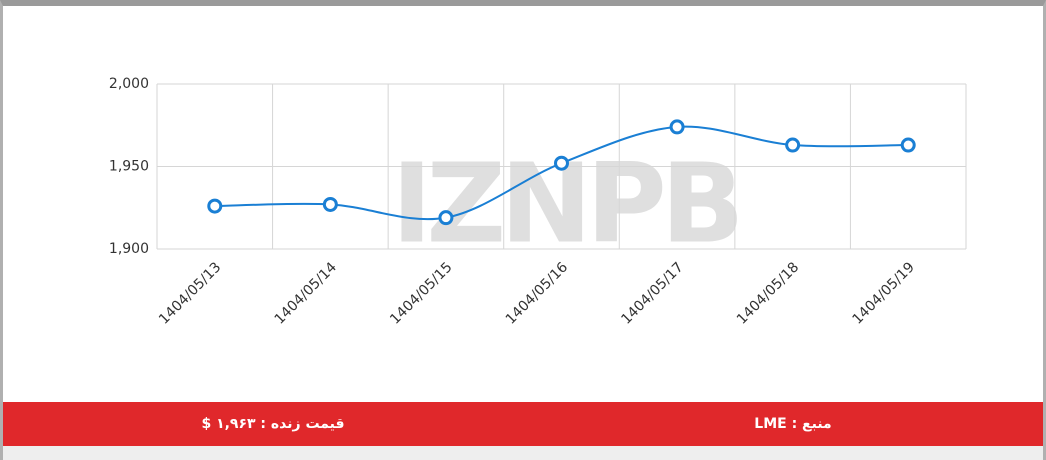 This screenshot has height=460, width=1046. What do you see at coordinates (523, 453) in the screenshot?
I see `bottom-strip` at bounding box center [523, 453].